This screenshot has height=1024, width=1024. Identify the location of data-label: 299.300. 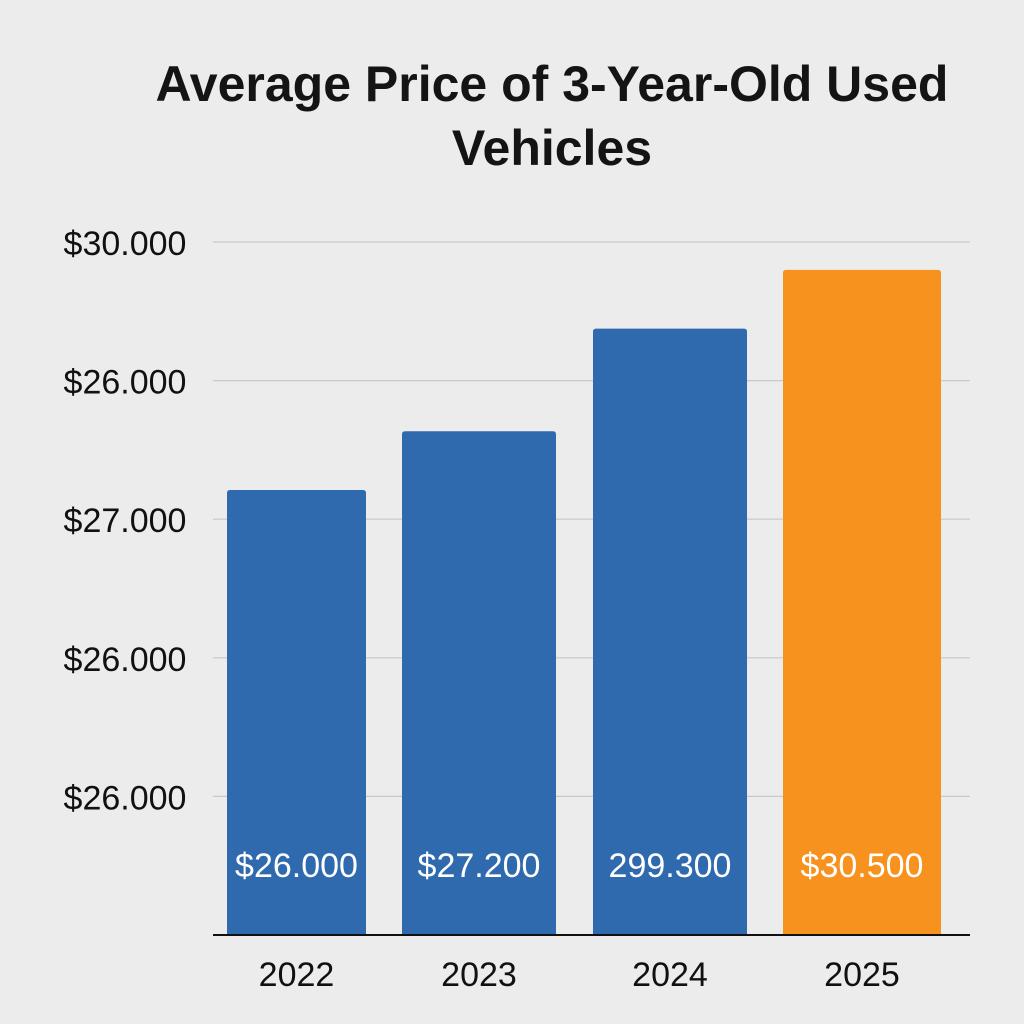
(670, 866).